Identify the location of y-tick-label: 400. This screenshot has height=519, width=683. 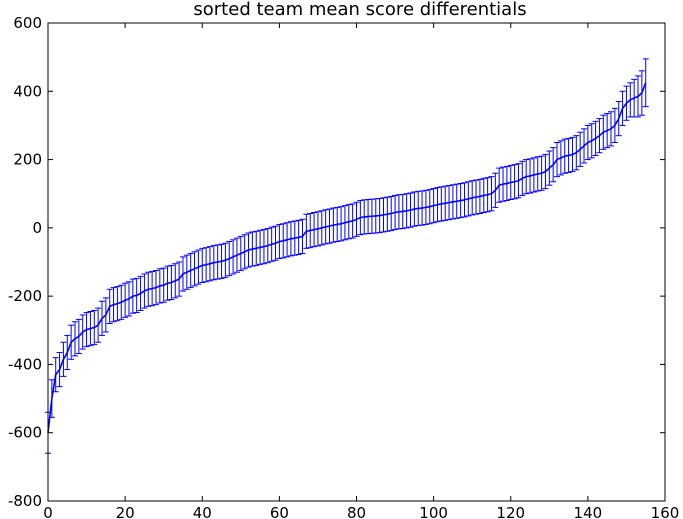
(27, 91).